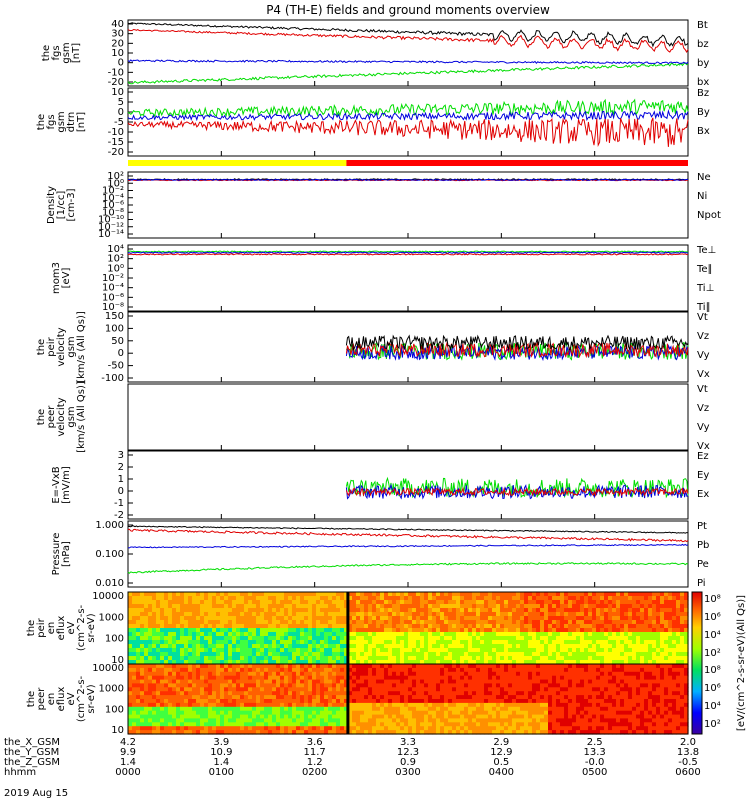  I want to click on panel-ylabel: (cm^2-s-, so click(81, 698).